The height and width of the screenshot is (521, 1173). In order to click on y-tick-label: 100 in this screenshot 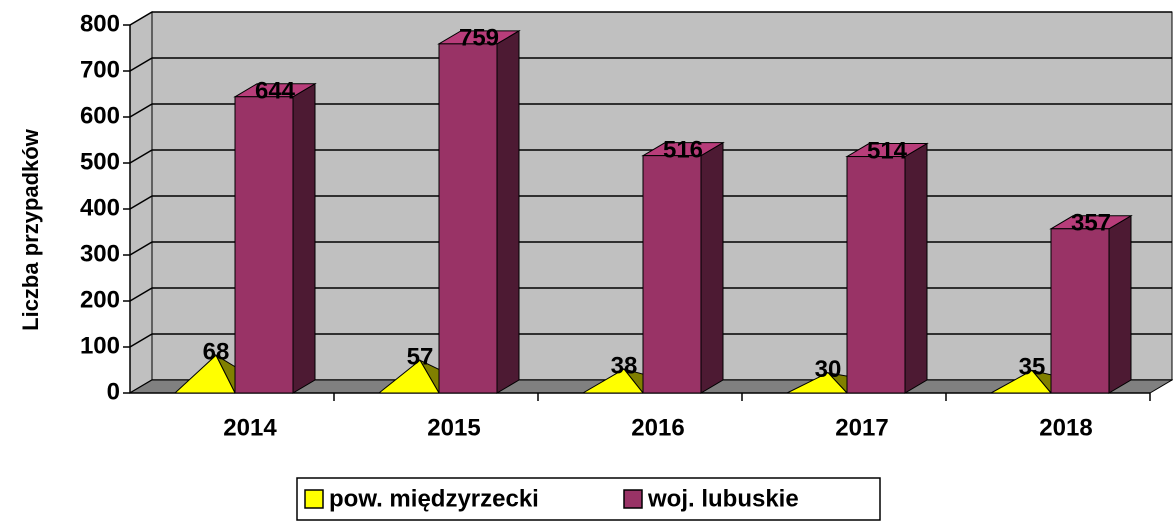, I will do `click(100, 345)`.